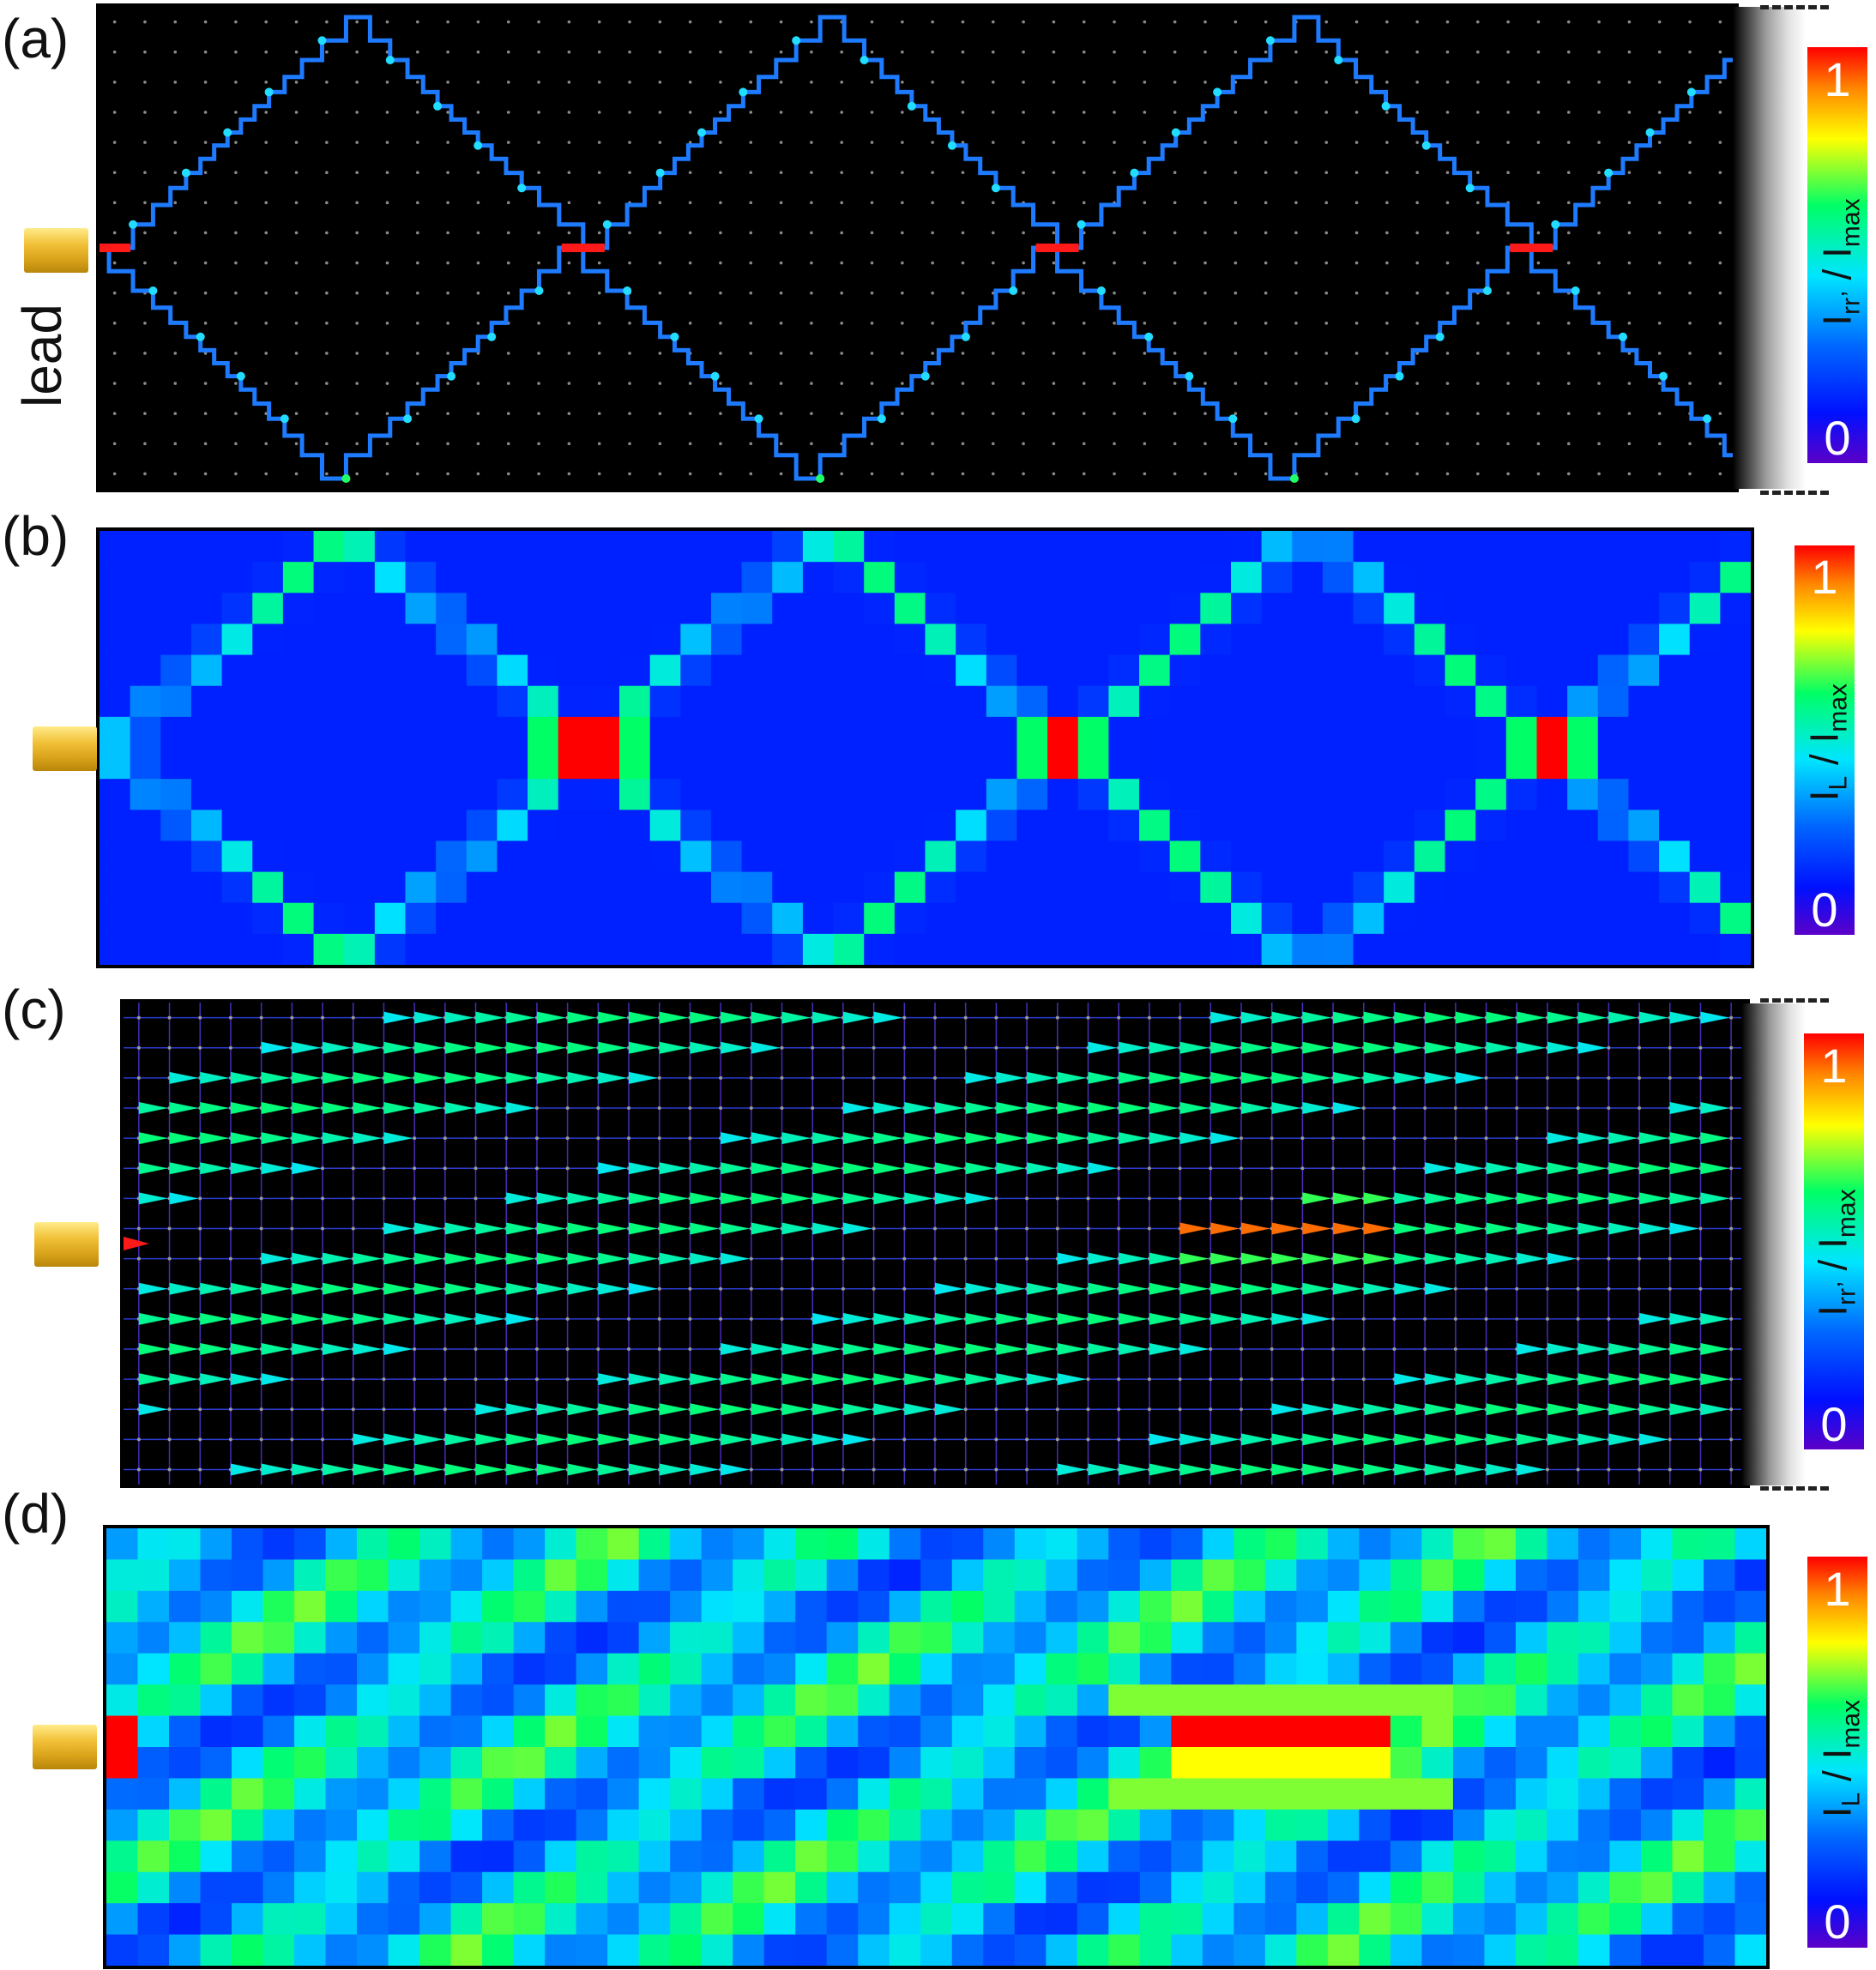 Image resolution: width=1876 pixels, height=1970 pixels. I want to click on colorbar-d-title: IL / Imax, so click(1840, 1758).